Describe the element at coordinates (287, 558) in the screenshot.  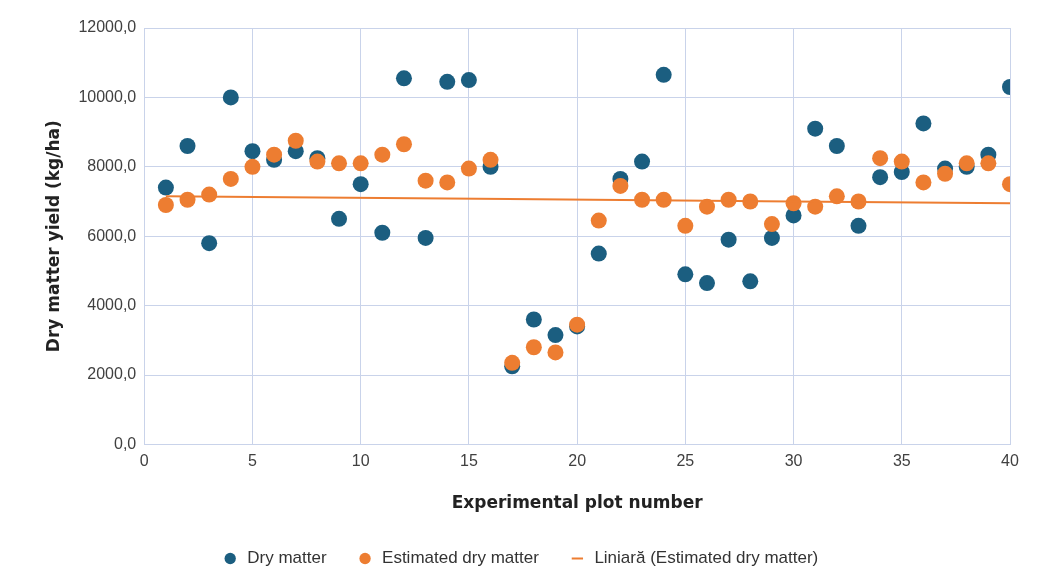
I see `legend-label: Dry matter` at that location.